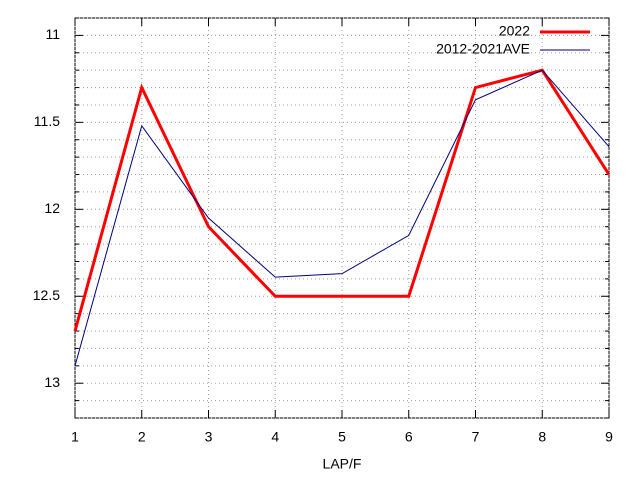 This screenshot has width=640, height=485. Describe the element at coordinates (142, 437) in the screenshot. I see `x-tick-label: 2` at that location.